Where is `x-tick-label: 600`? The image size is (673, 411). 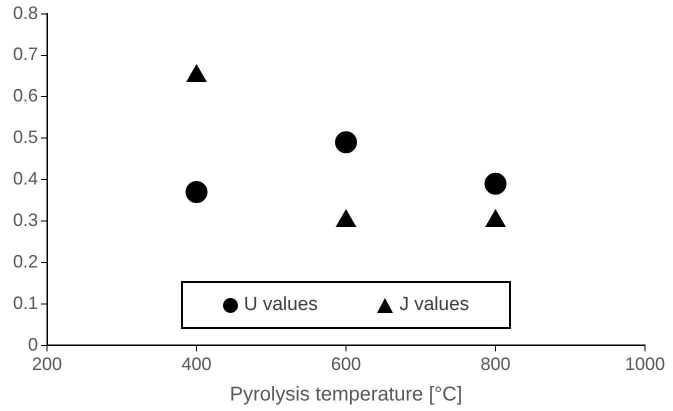 x-tick-label: 600 is located at coordinates (346, 364).